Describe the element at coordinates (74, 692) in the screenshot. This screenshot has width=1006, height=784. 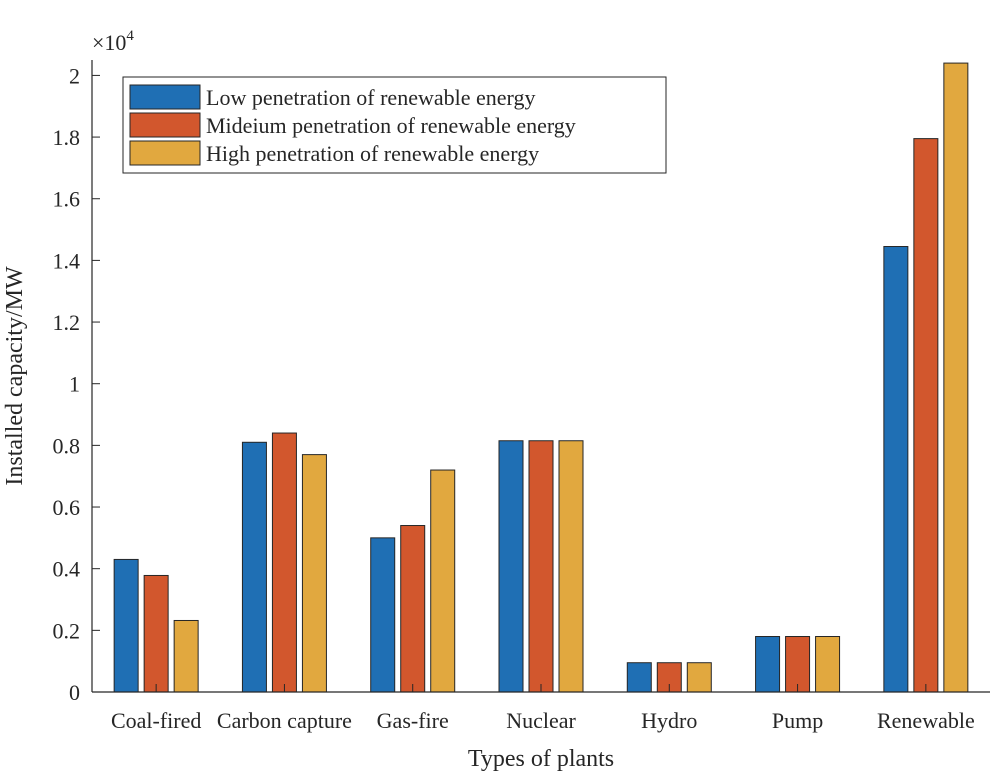
I see `y-tick-label: 0` at that location.